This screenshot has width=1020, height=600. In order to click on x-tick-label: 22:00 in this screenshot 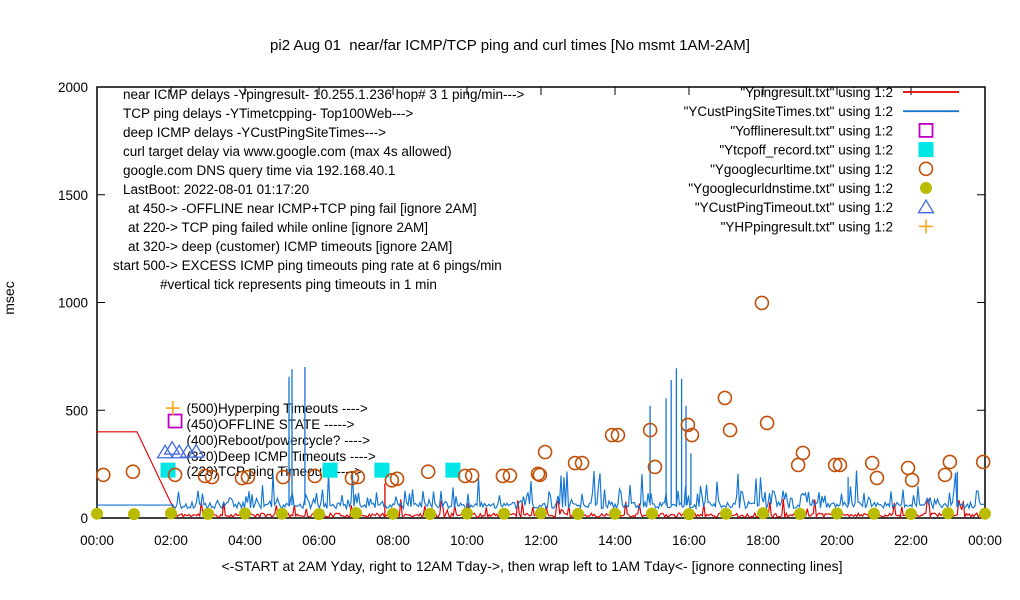, I will do `click(911, 540)`.